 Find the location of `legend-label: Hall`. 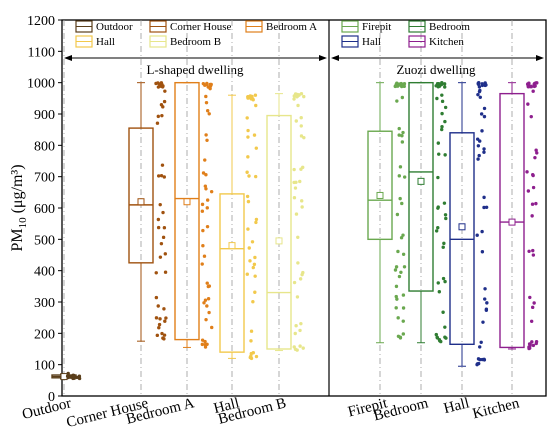

legend-label: Hall is located at coordinates (371, 42).